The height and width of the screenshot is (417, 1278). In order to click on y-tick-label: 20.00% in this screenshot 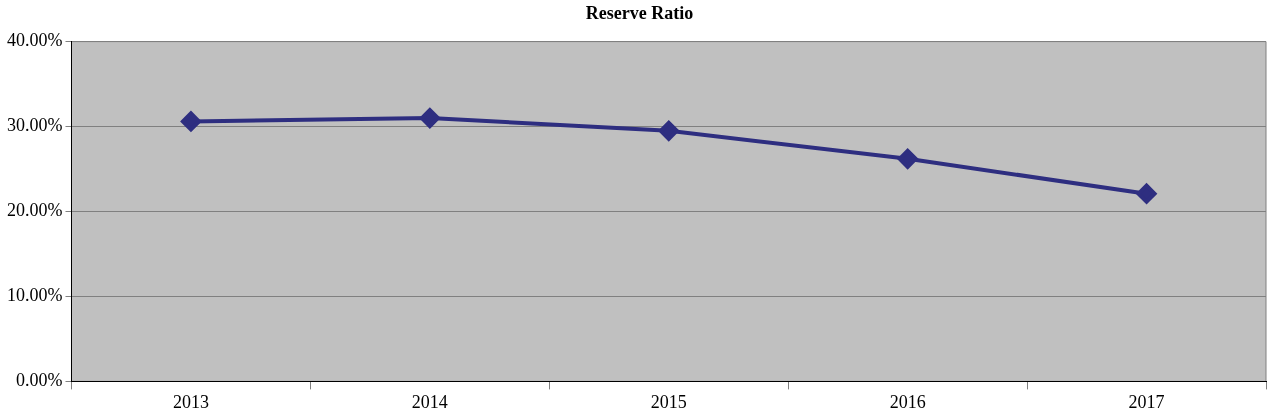, I will do `click(34, 210)`.